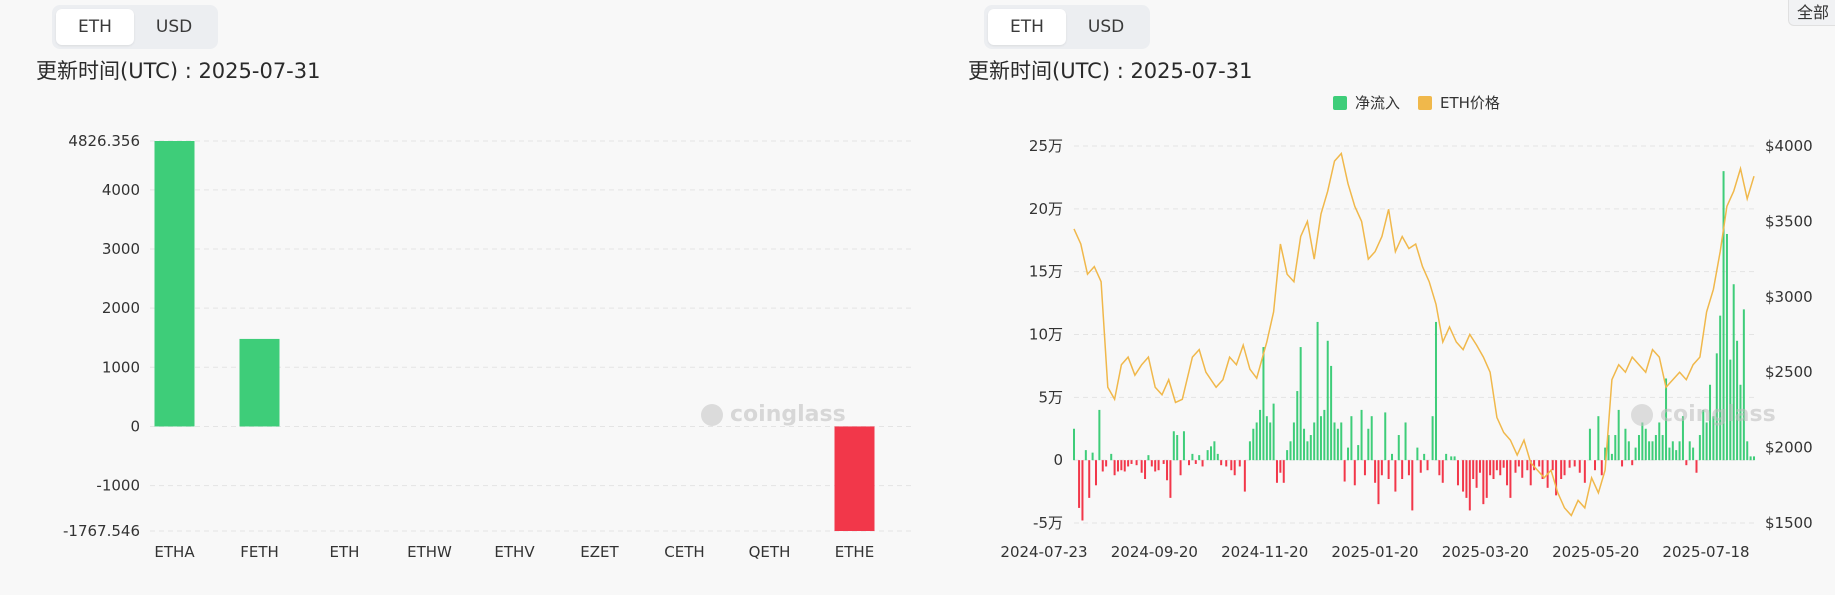 The height and width of the screenshot is (595, 1835). I want to click on left-toggle-eth: ETH, so click(95, 27).